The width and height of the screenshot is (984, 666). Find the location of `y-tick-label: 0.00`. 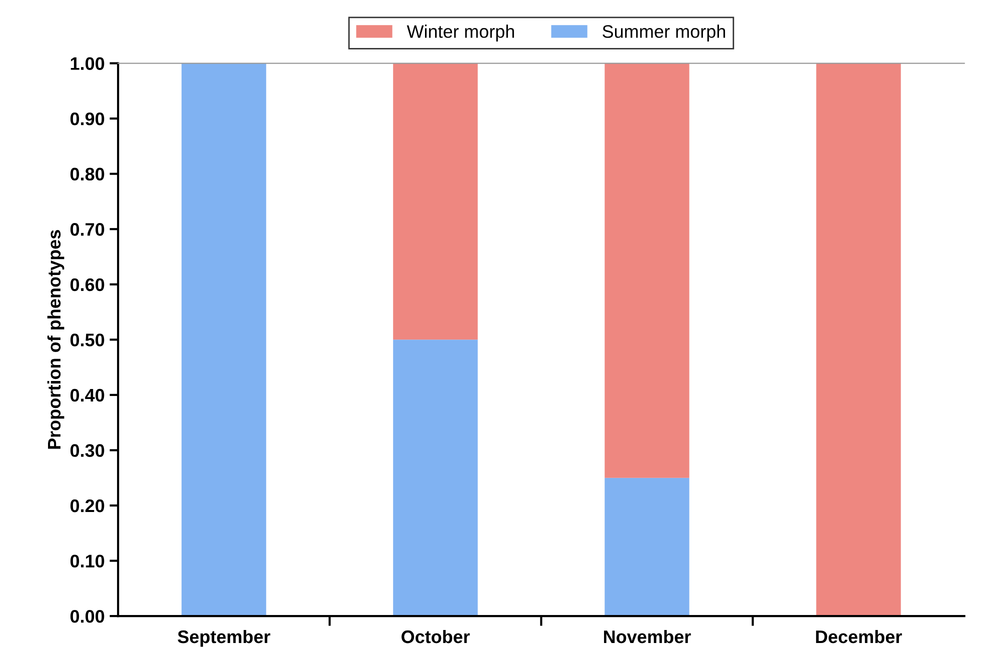

y-tick-label: 0.00 is located at coordinates (87, 616).